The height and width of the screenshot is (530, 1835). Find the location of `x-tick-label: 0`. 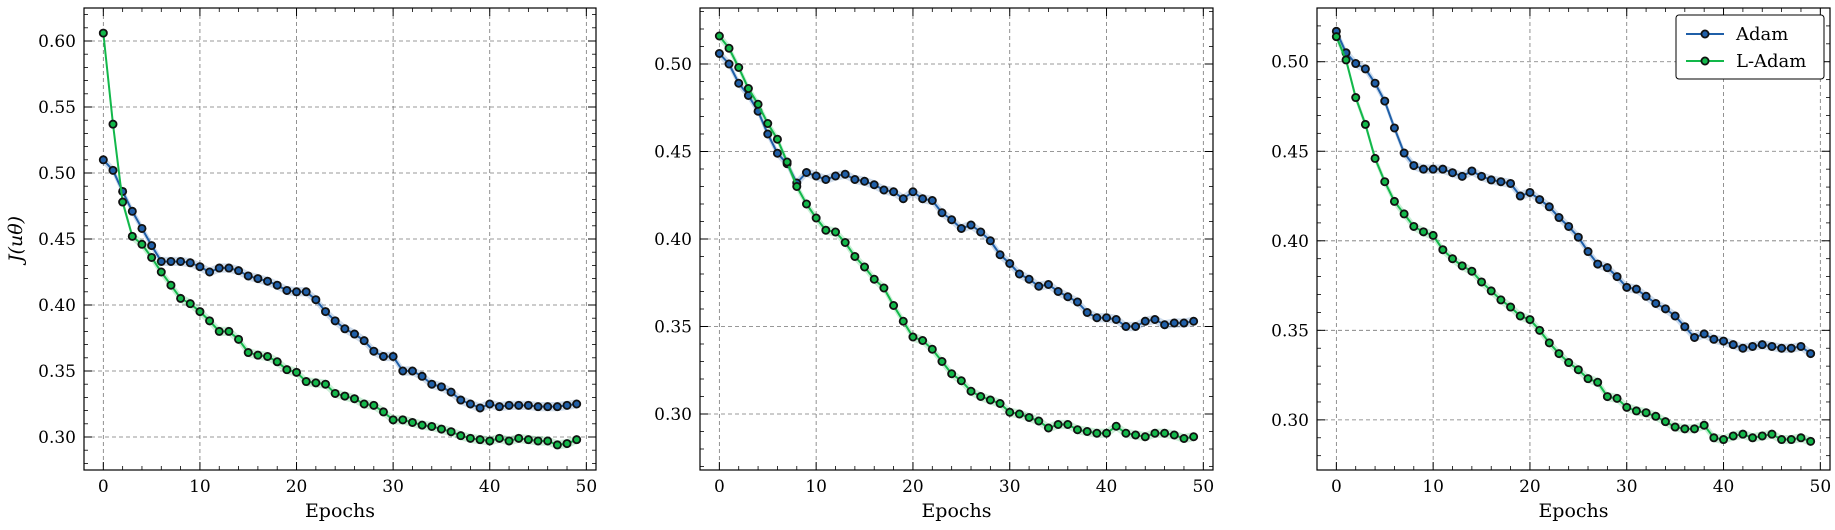

x-tick-label: 0 is located at coordinates (719, 487).